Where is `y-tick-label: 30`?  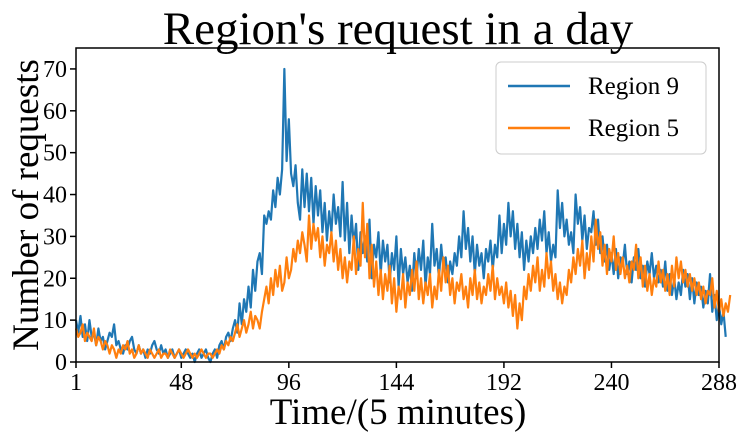 y-tick-label: 30 is located at coordinates (55, 237).